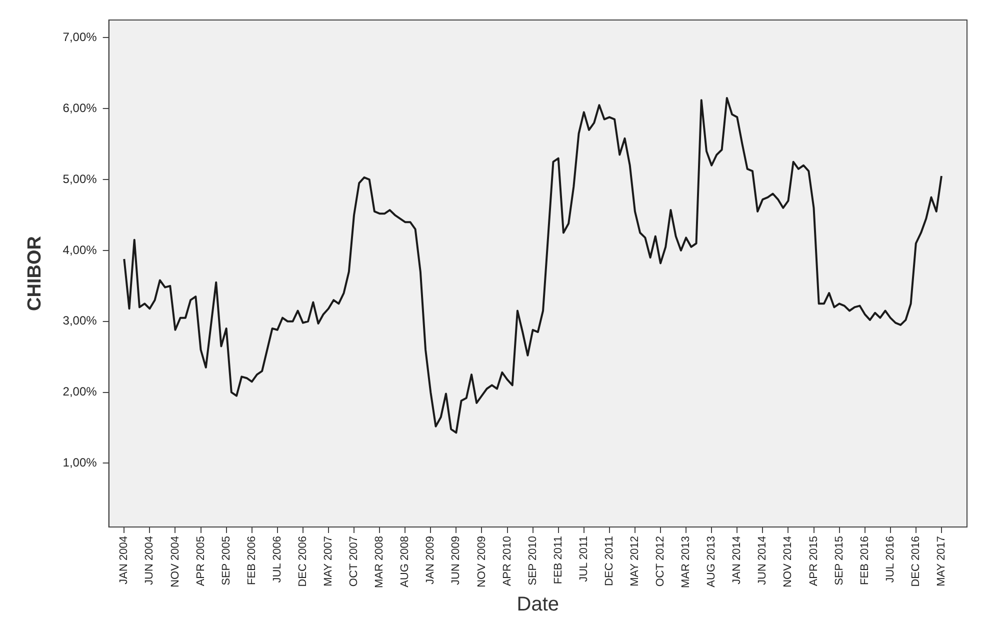 Image resolution: width=985 pixels, height=625 pixels. What do you see at coordinates (737, 560) in the screenshot?
I see `x-tick-label: JAN 2014` at bounding box center [737, 560].